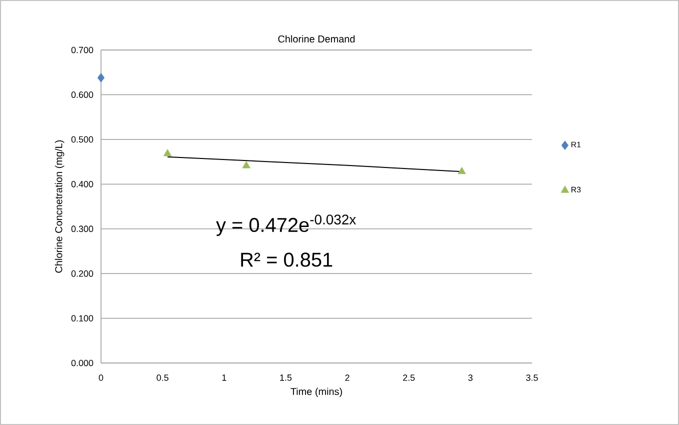 This screenshot has height=425, width=679. Describe the element at coordinates (532, 377) in the screenshot. I see `x-tick-label: 3.5` at that location.